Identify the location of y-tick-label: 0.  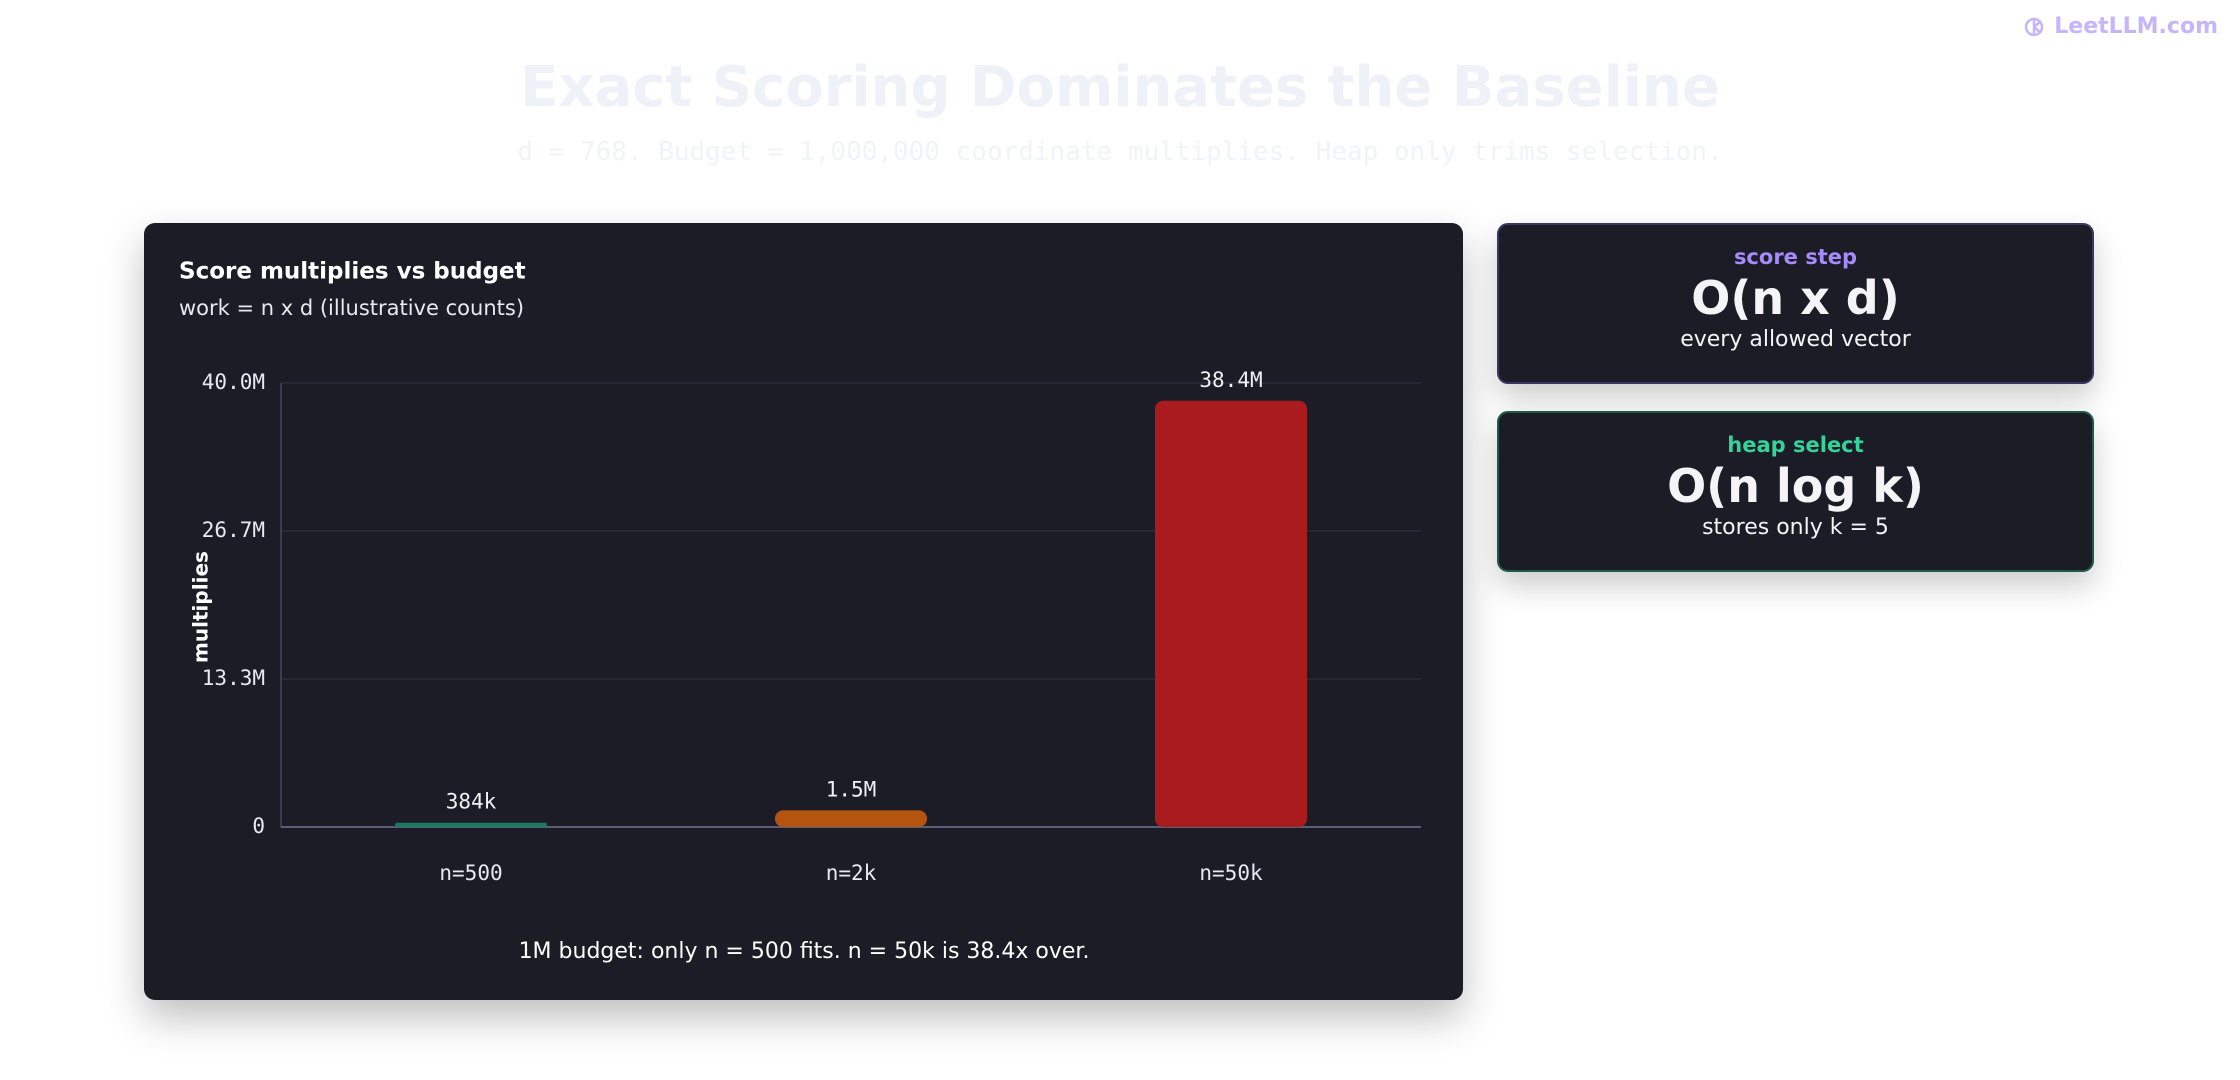
(258, 826).